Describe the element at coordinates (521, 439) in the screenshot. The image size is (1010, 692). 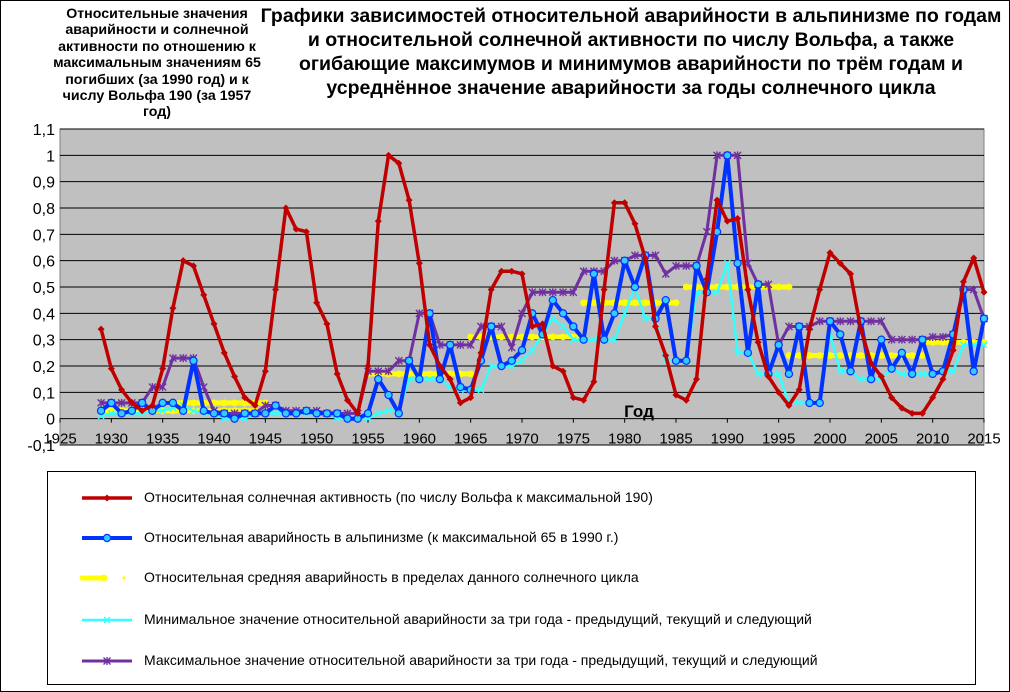
I see `x-tick-label: 1970` at that location.